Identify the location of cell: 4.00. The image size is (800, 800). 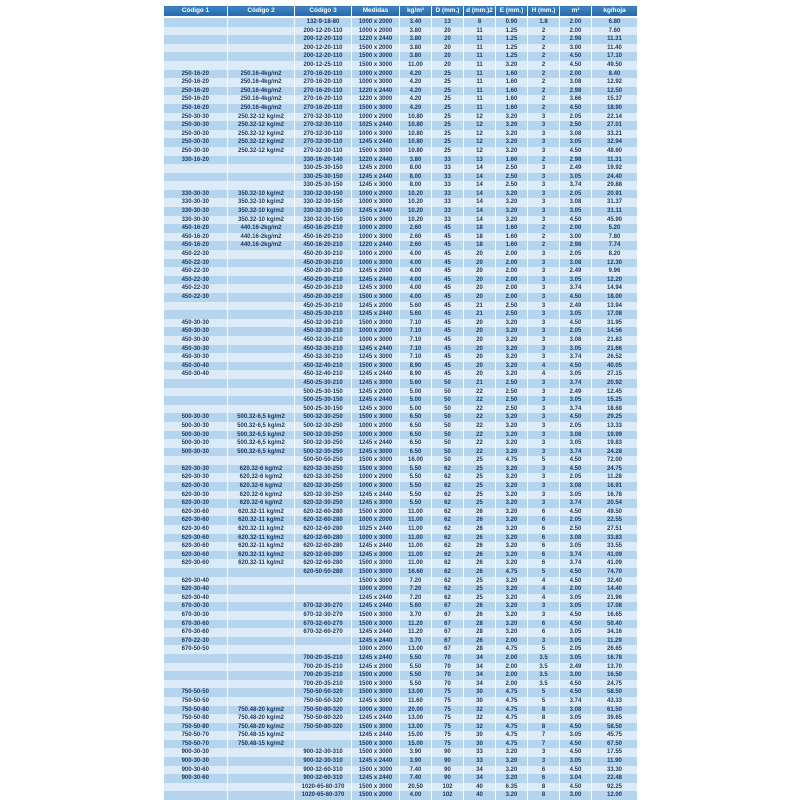
(415, 271).